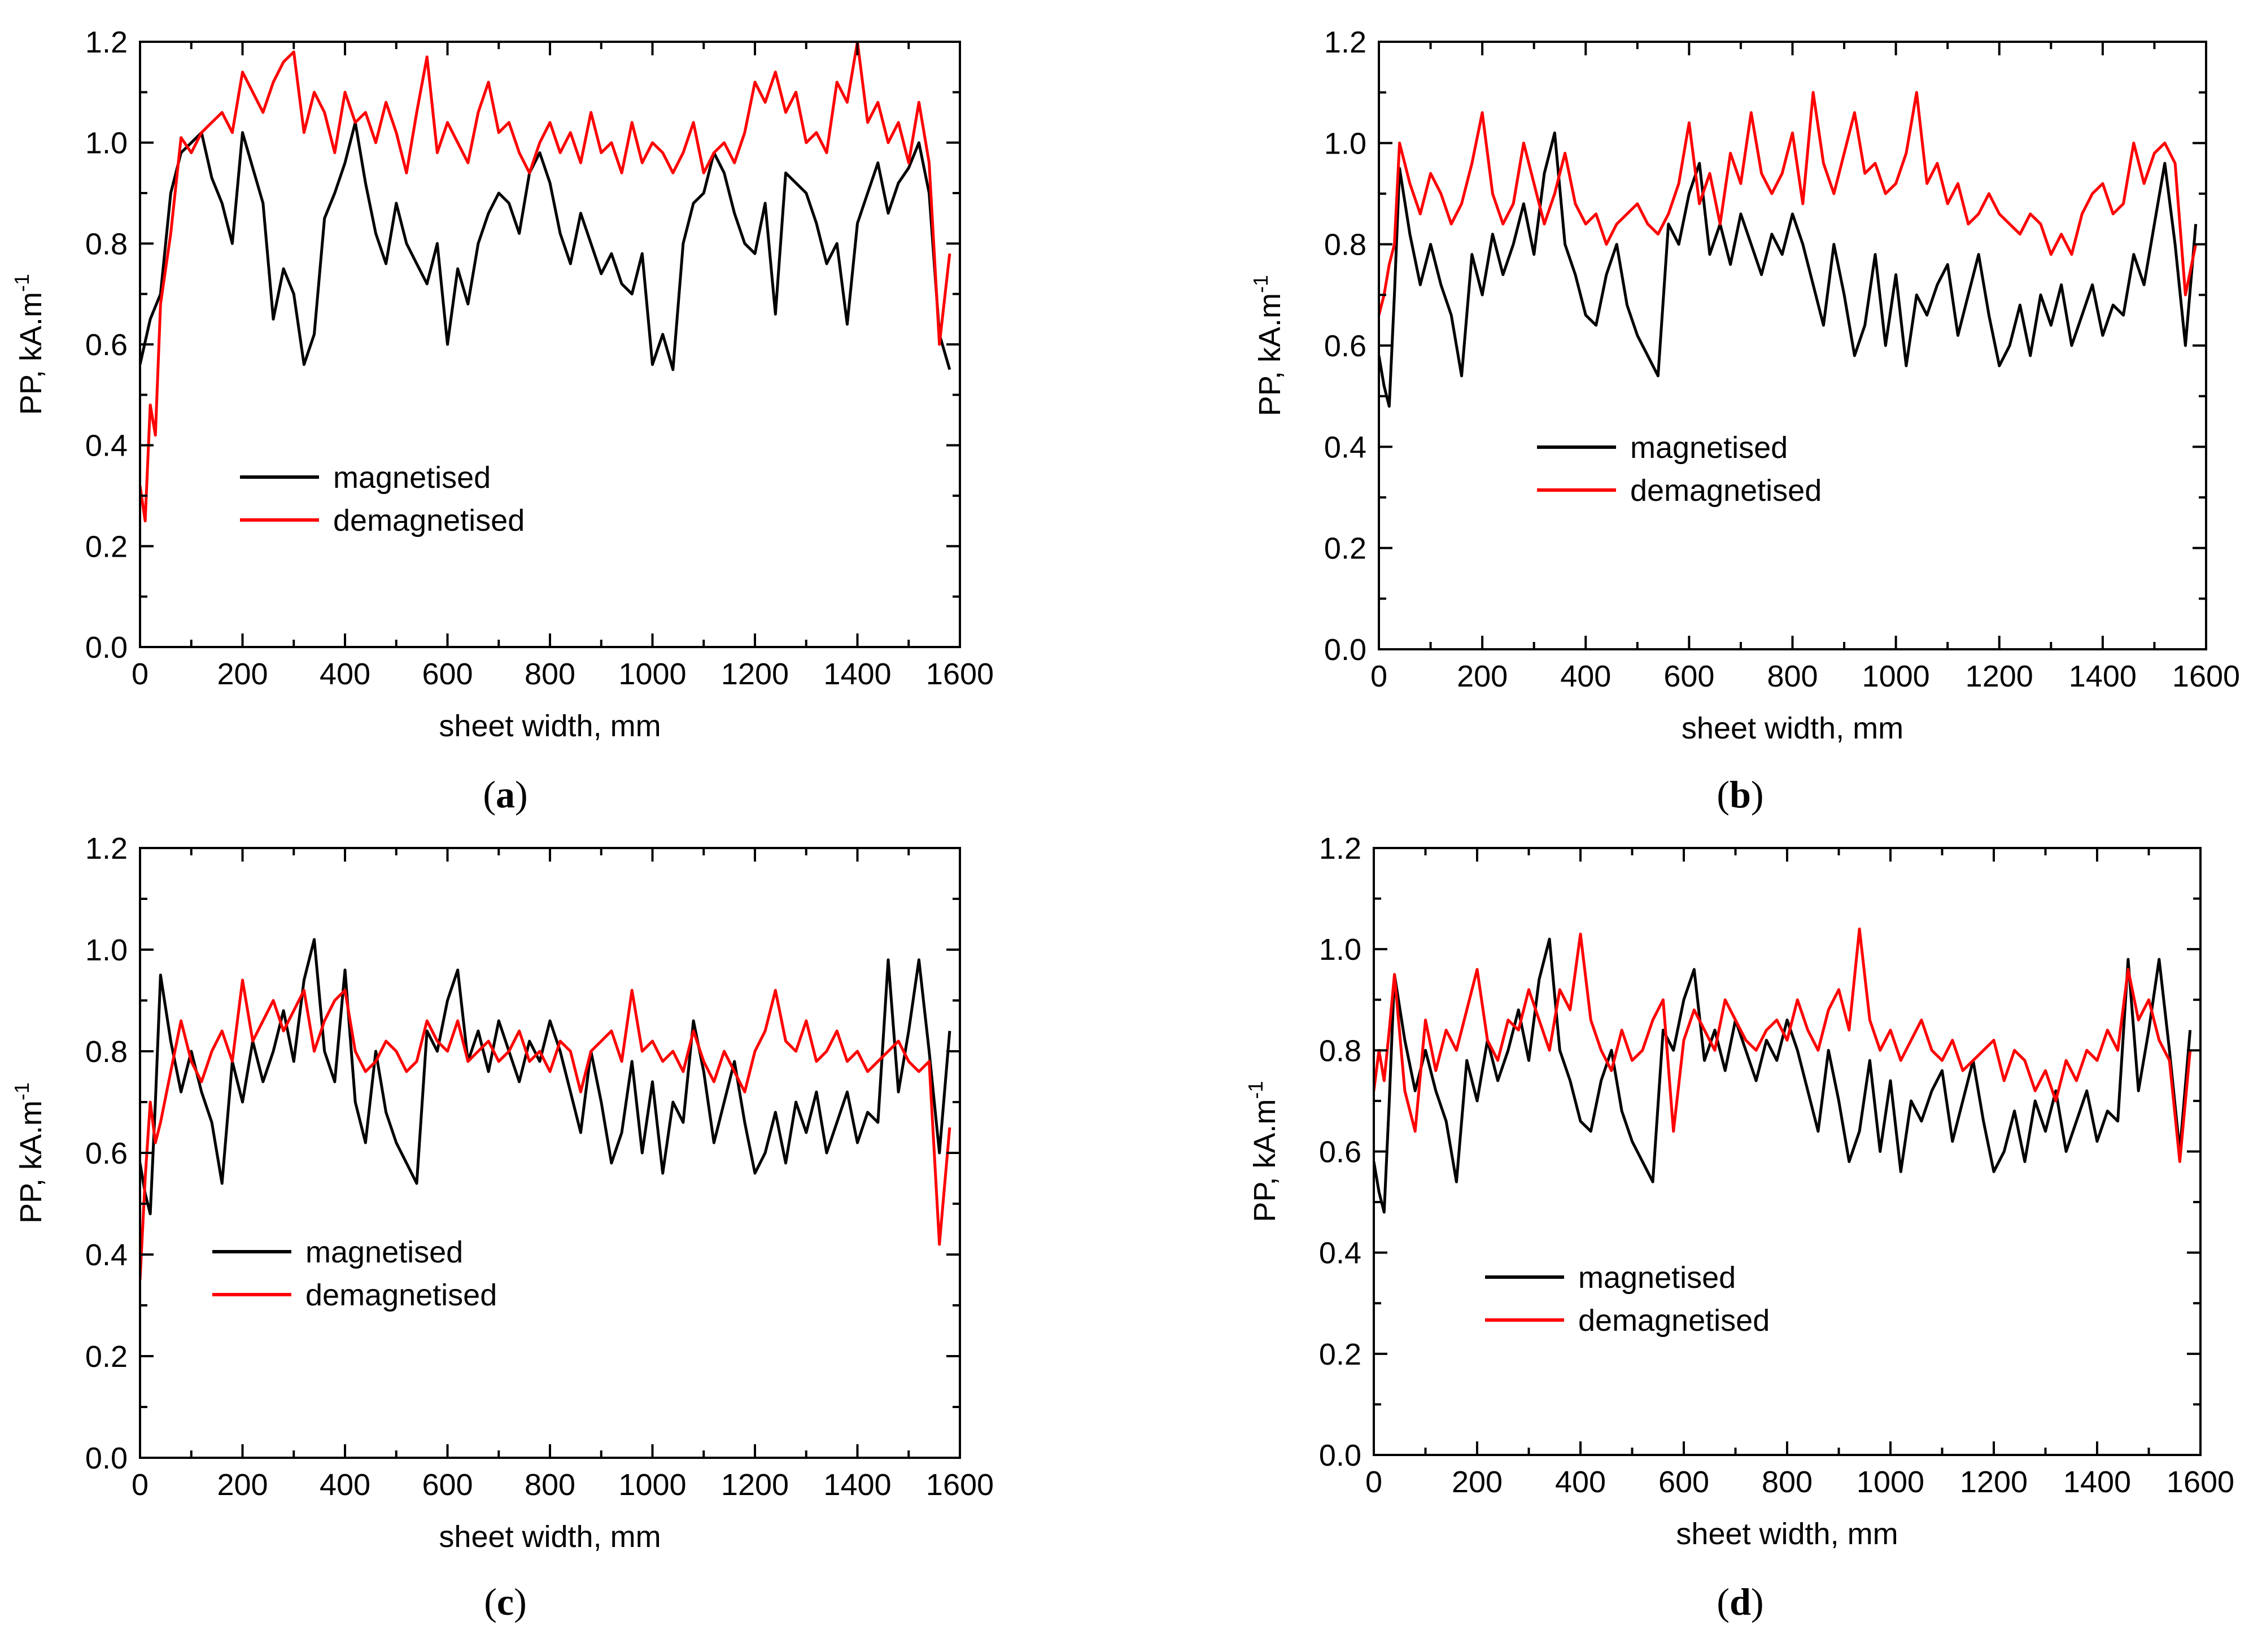 This screenshot has height=1652, width=2262. What do you see at coordinates (505, 1601) in the screenshot?
I see `panel-caption: (c)` at bounding box center [505, 1601].